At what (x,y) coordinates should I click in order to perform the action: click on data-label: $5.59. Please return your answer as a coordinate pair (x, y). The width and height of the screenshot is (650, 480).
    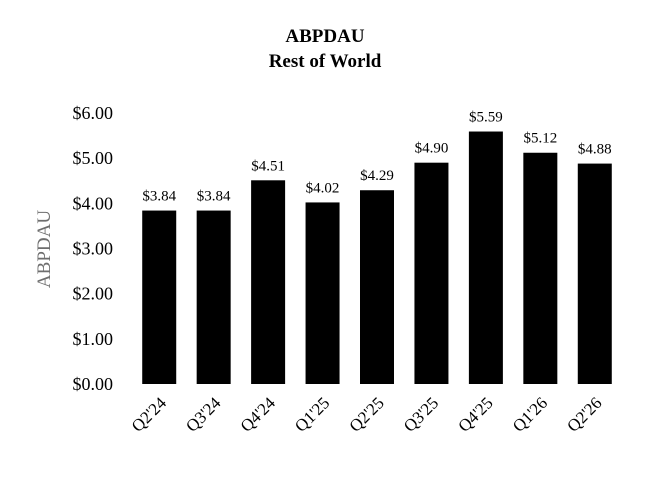
    Looking at the image, I should click on (486, 118).